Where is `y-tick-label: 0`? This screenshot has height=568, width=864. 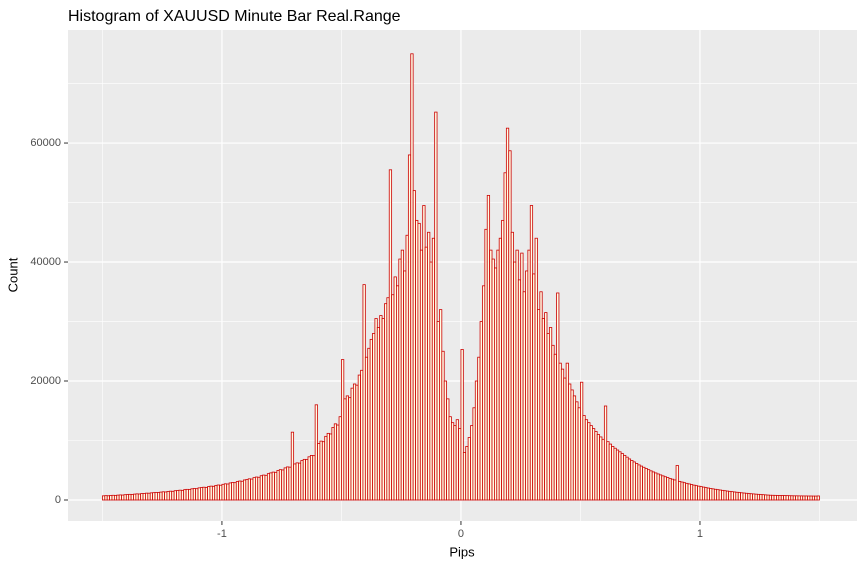
y-tick-label: 0 is located at coordinates (58, 500).